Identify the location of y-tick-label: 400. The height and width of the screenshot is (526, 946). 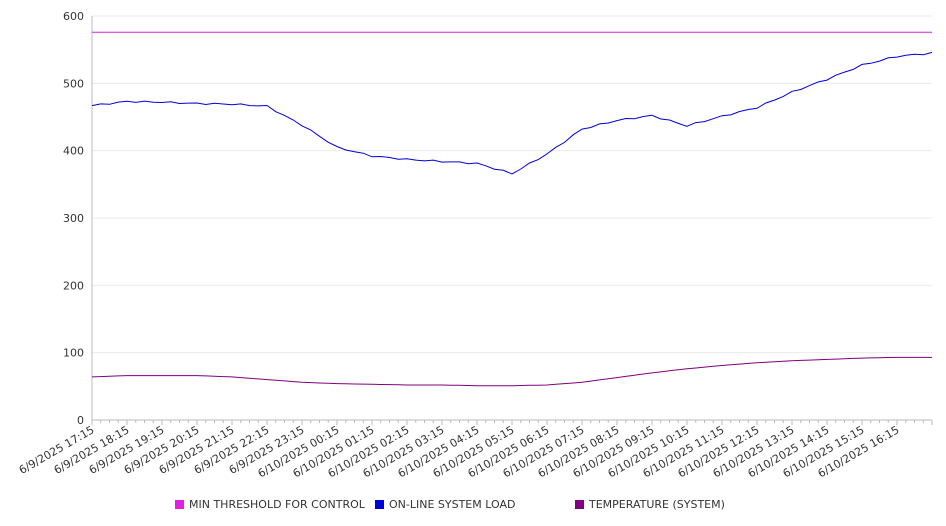
(73, 151).